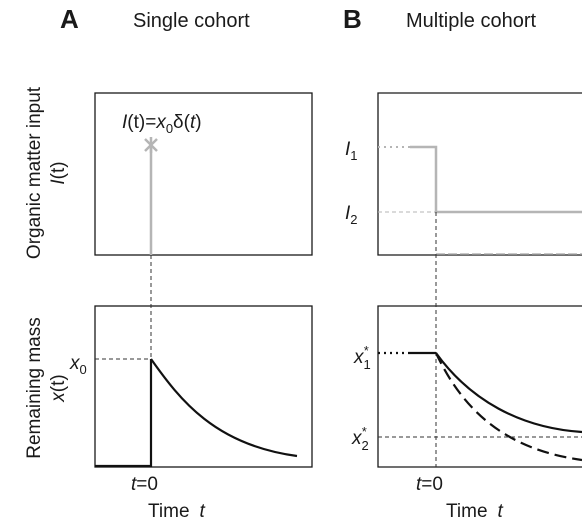 This screenshot has width=582, height=526. What do you see at coordinates (429, 484) in the screenshot?
I see `t0-label-b: t=0` at bounding box center [429, 484].